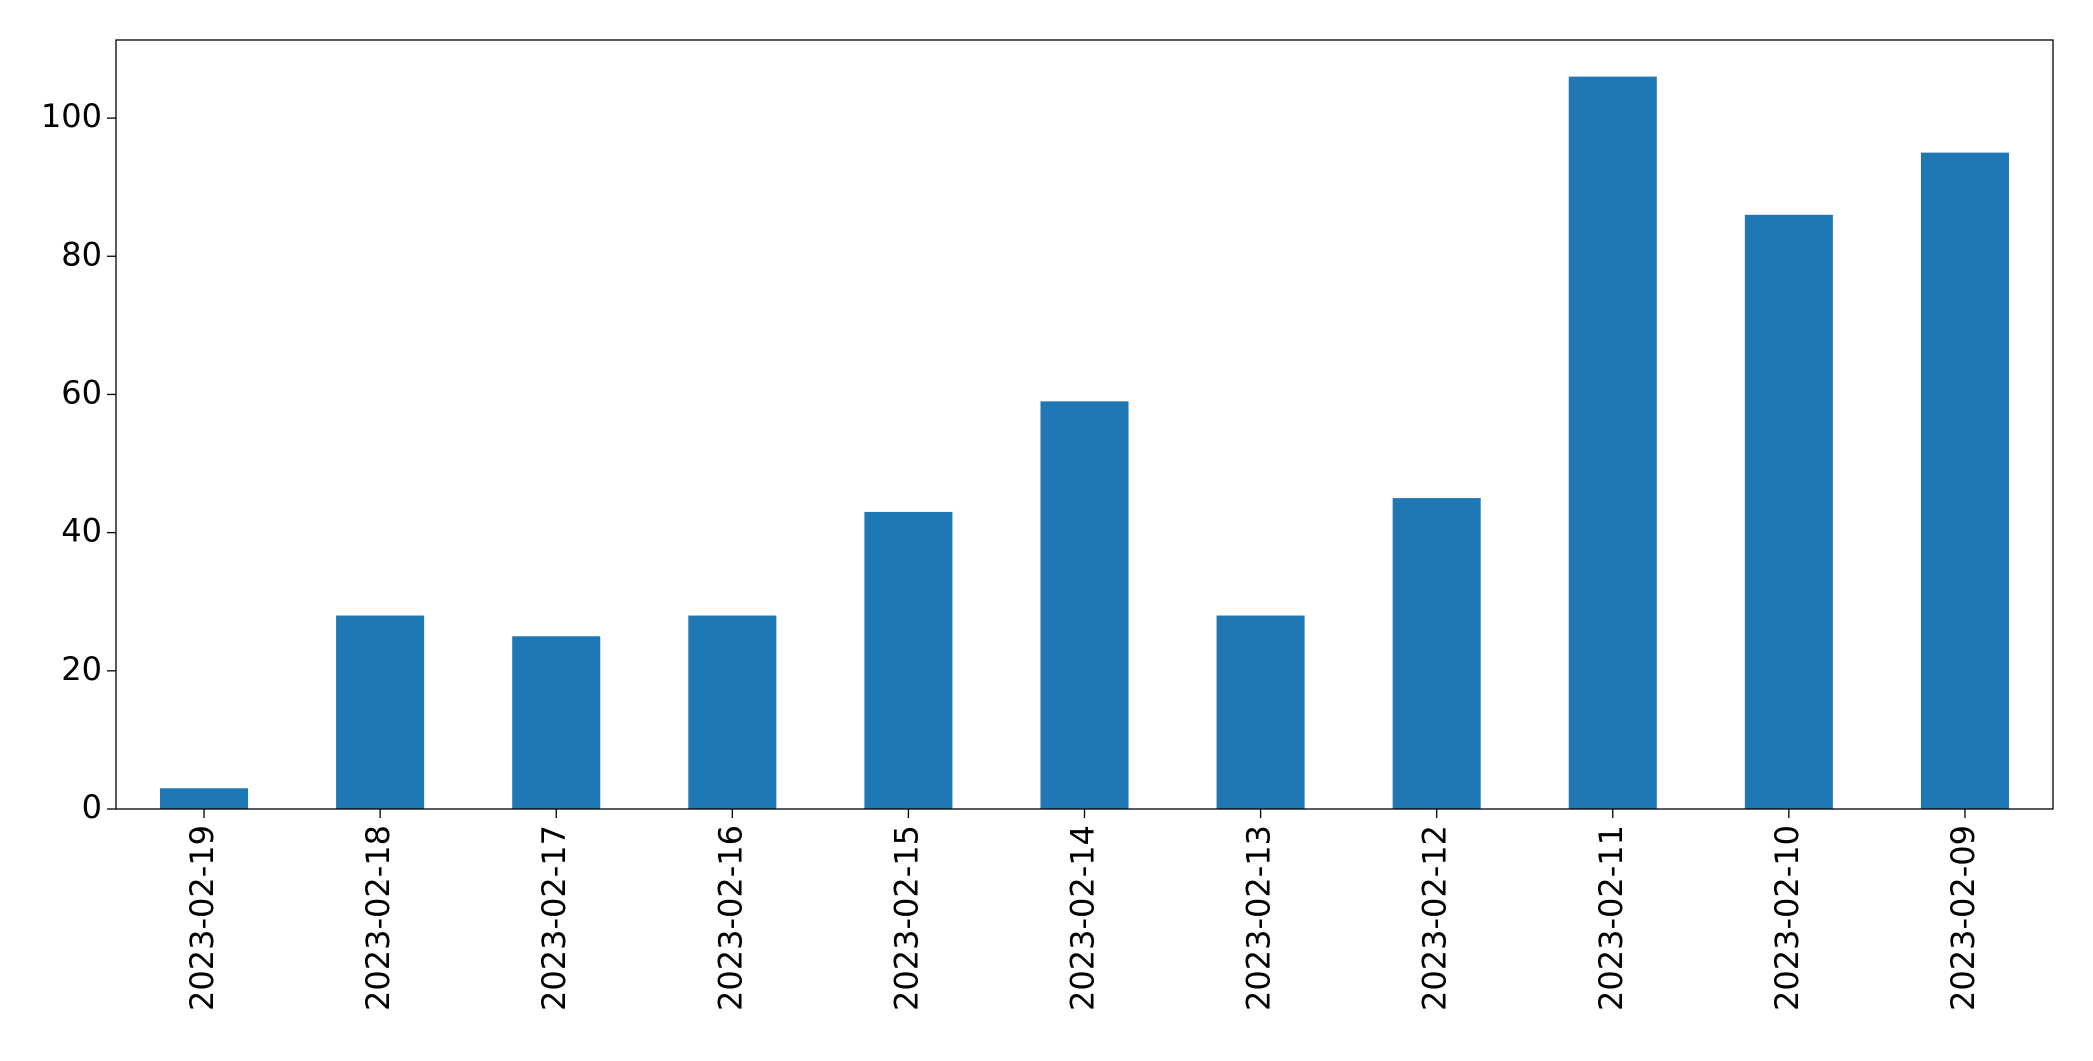 This screenshot has height=1061, width=2093. What do you see at coordinates (81, 669) in the screenshot?
I see `y-tick-label: 20` at bounding box center [81, 669].